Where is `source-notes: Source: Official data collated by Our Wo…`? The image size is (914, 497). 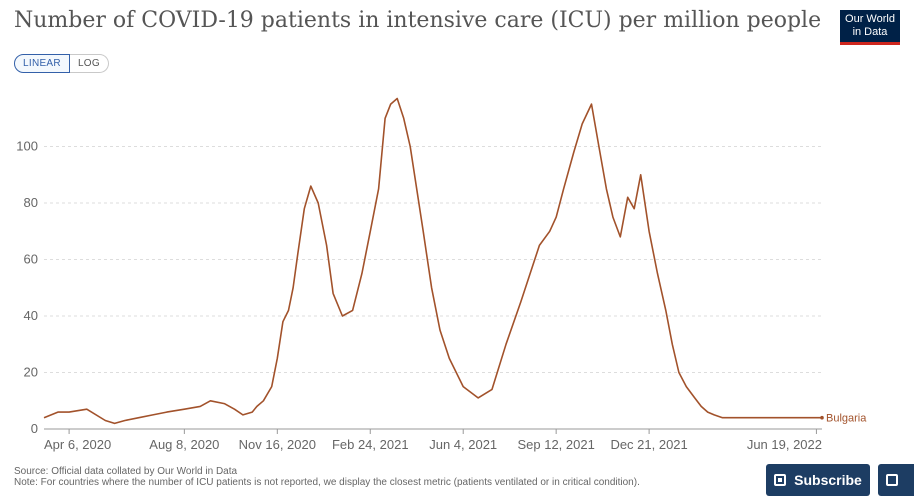 source-notes: Source: Official data collated by Our Wo… is located at coordinates (327, 477).